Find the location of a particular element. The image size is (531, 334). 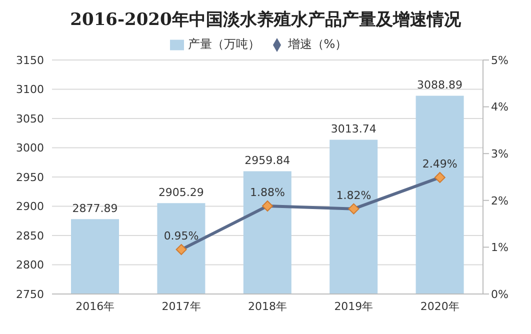

y-tick-label: 3050 is located at coordinates (30, 119).